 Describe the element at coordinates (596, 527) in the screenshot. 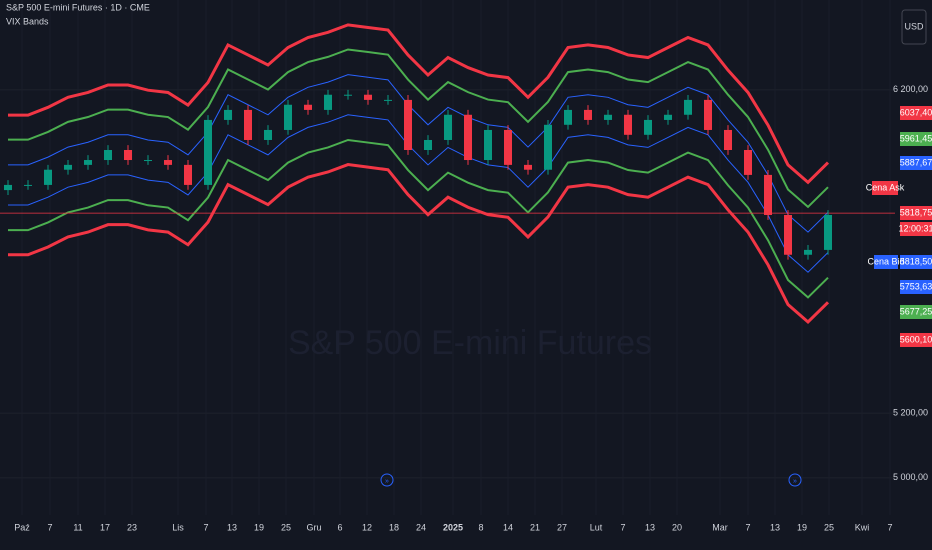

I see `x-tick-label: Lut` at that location.